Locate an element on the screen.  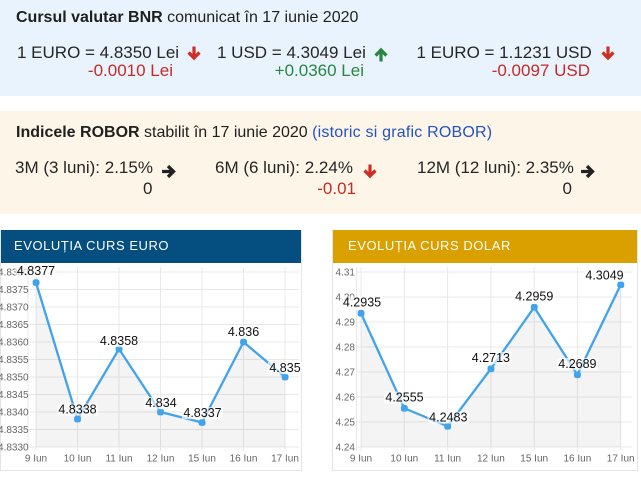
svg-text: 4.8370 is located at coordinates (14, 308).